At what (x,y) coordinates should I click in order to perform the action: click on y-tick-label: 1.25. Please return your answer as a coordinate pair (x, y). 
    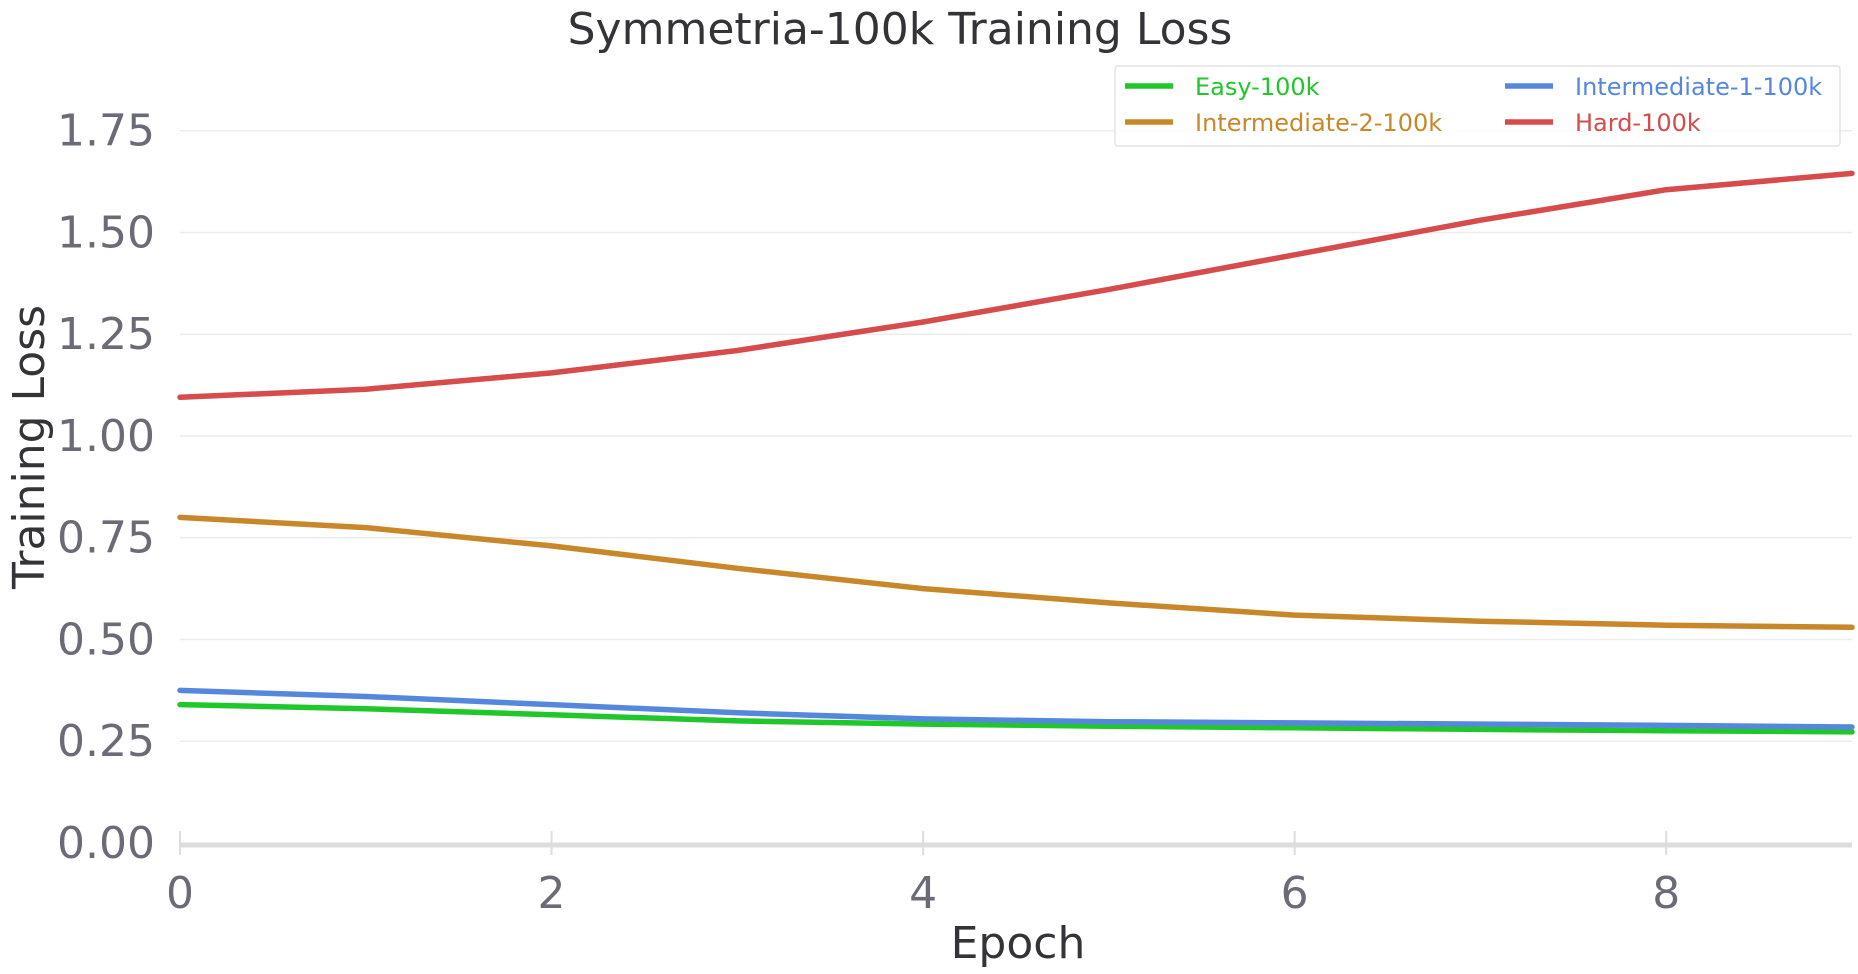
    Looking at the image, I should click on (106, 334).